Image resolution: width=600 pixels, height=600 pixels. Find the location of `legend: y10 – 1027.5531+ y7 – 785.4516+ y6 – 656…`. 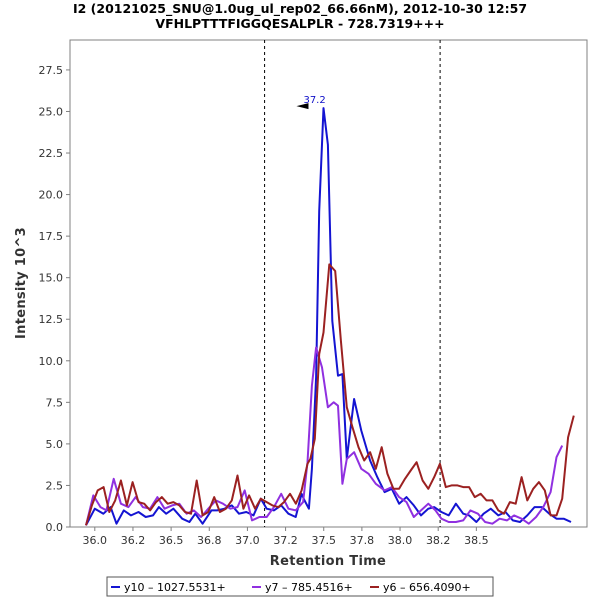

legend: y10 – 1027.5531+ y7 – 785.4516+ y6 – 656… is located at coordinates (300, 586).